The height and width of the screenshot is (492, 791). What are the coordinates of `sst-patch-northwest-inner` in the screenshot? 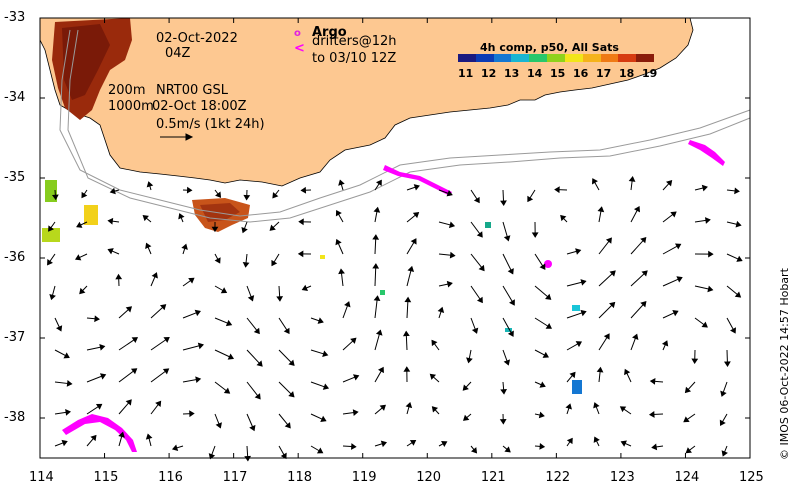 It's located at (86, 62).